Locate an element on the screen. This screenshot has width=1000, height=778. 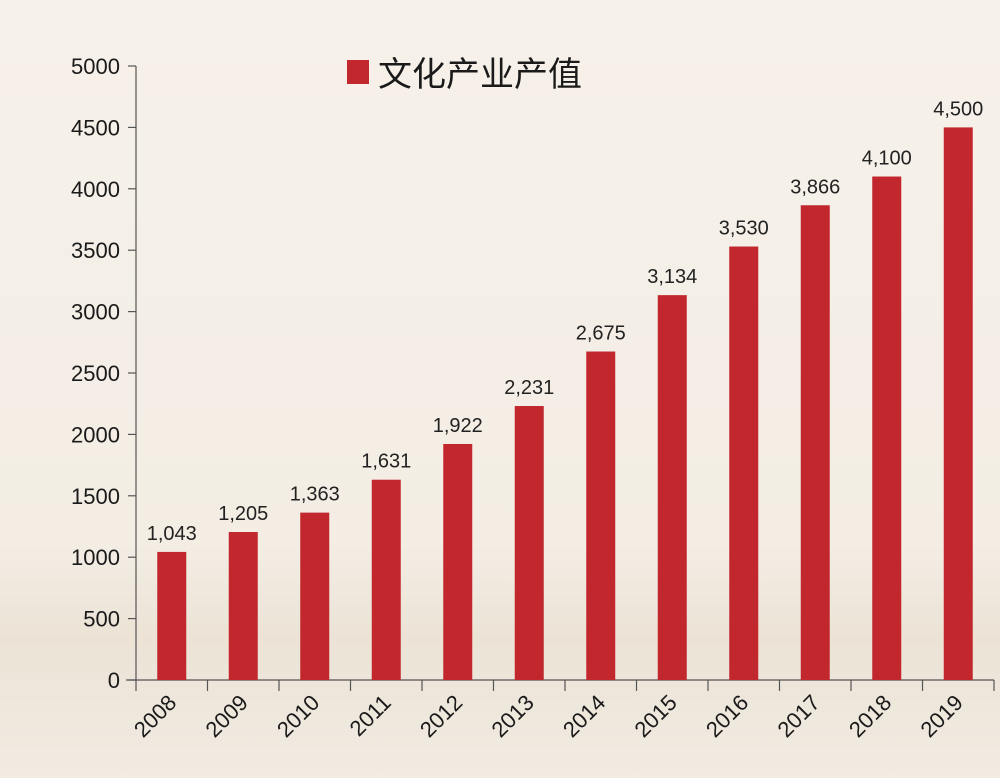
data-label: 4,500 is located at coordinates (958, 109).